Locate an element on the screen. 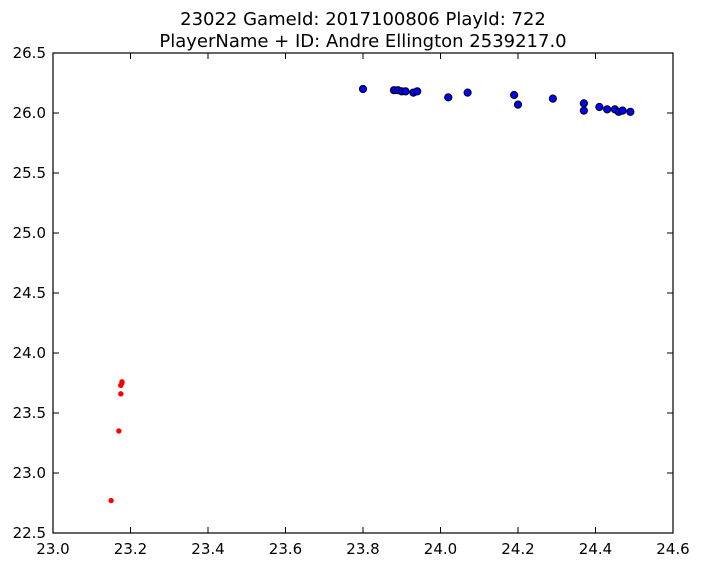 The image size is (701, 567). x-tick-label: 23.6 is located at coordinates (285, 549).